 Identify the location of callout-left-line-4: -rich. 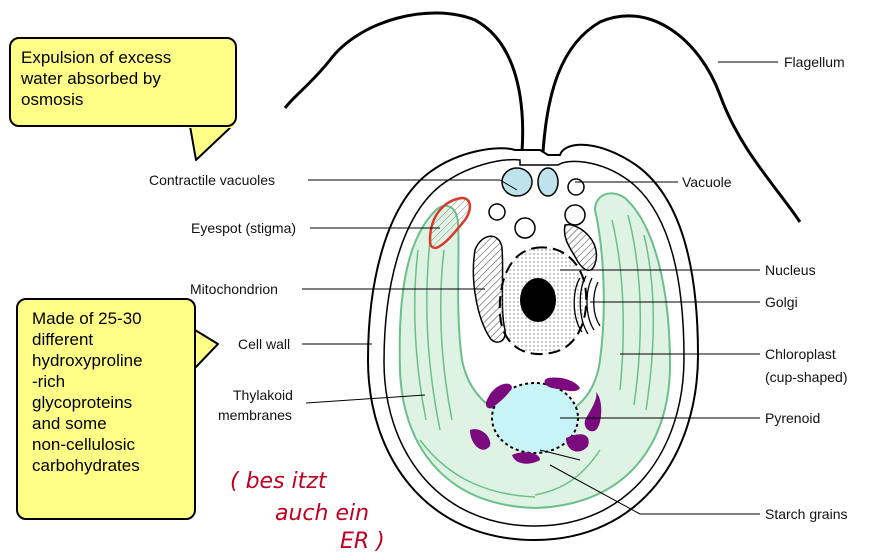
(49, 381).